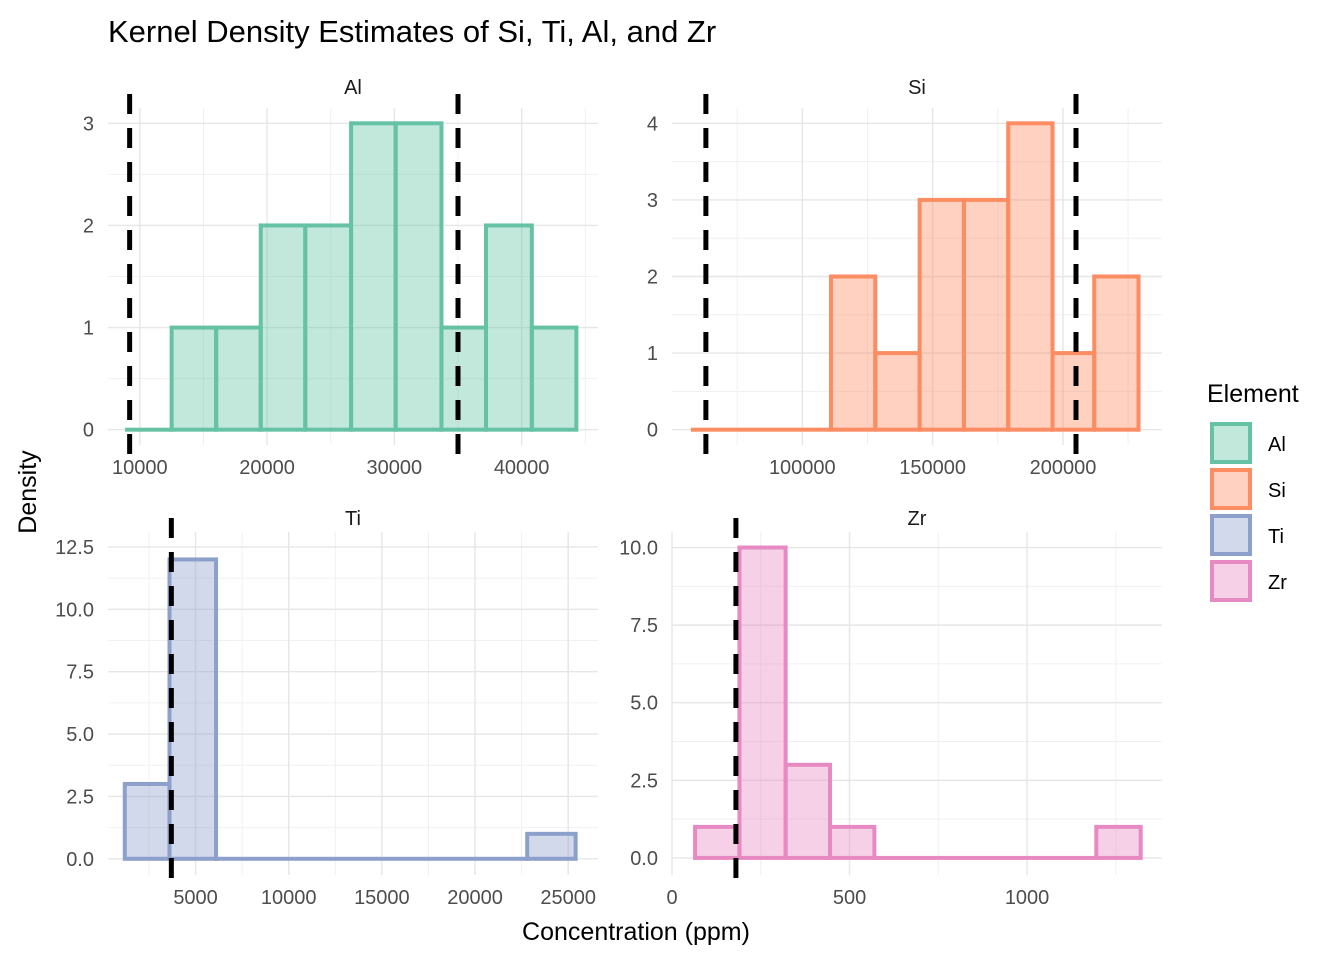 The width and height of the screenshot is (1344, 960). I want to click on y-axis-label: Density, so click(28, 492).